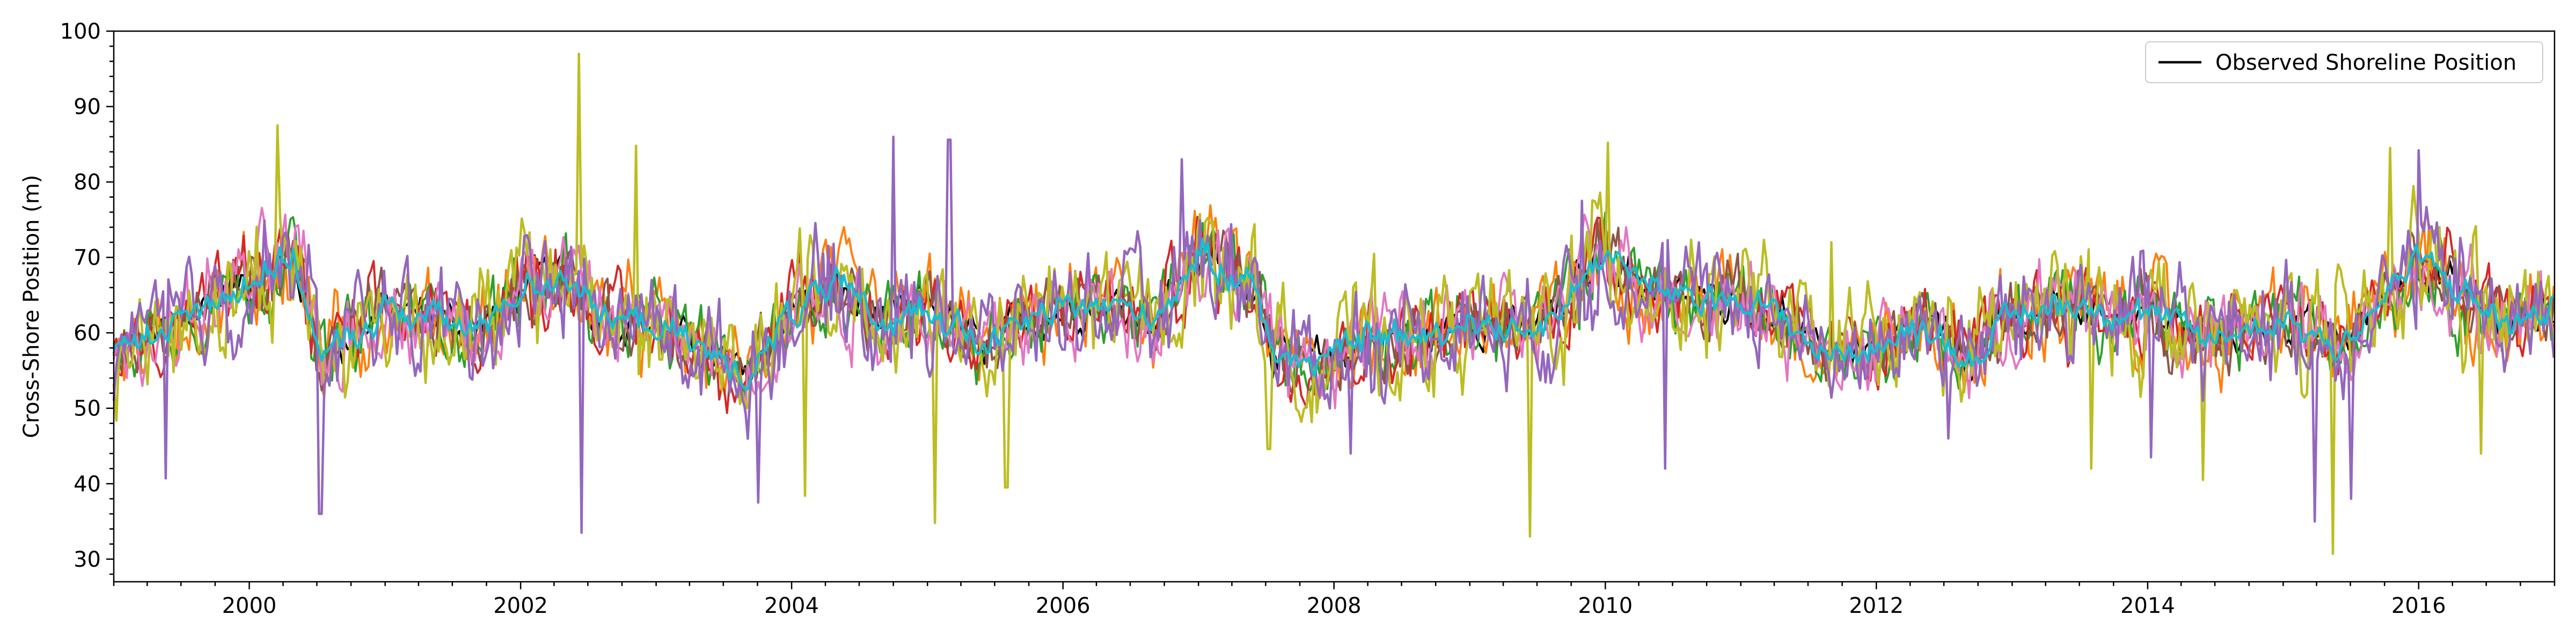  Describe the element at coordinates (791, 606) in the screenshot. I see `x-tick-label: 2004` at that location.